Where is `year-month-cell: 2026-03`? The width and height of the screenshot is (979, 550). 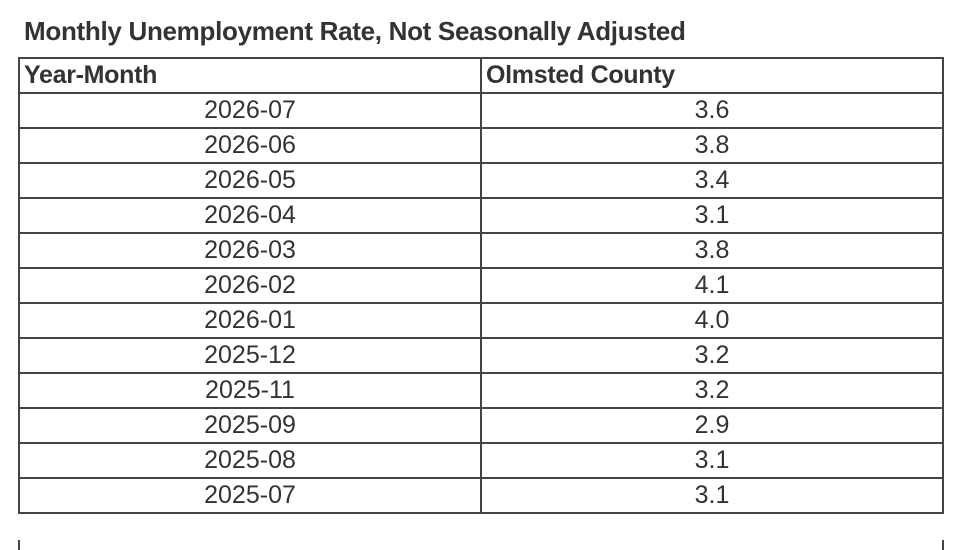 year-month-cell: 2026-03 is located at coordinates (250, 250).